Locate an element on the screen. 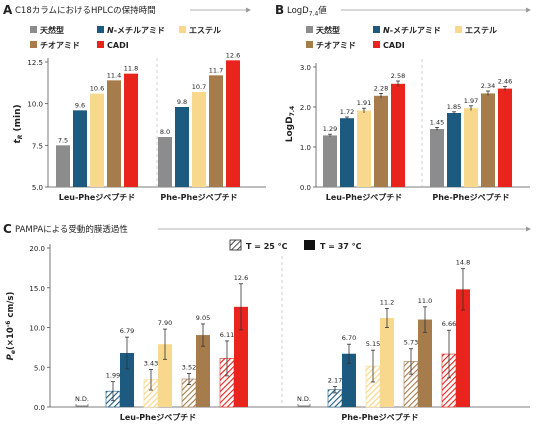 The height and width of the screenshot is (431, 536). panel-a-value-label: 9.8 is located at coordinates (182, 102).